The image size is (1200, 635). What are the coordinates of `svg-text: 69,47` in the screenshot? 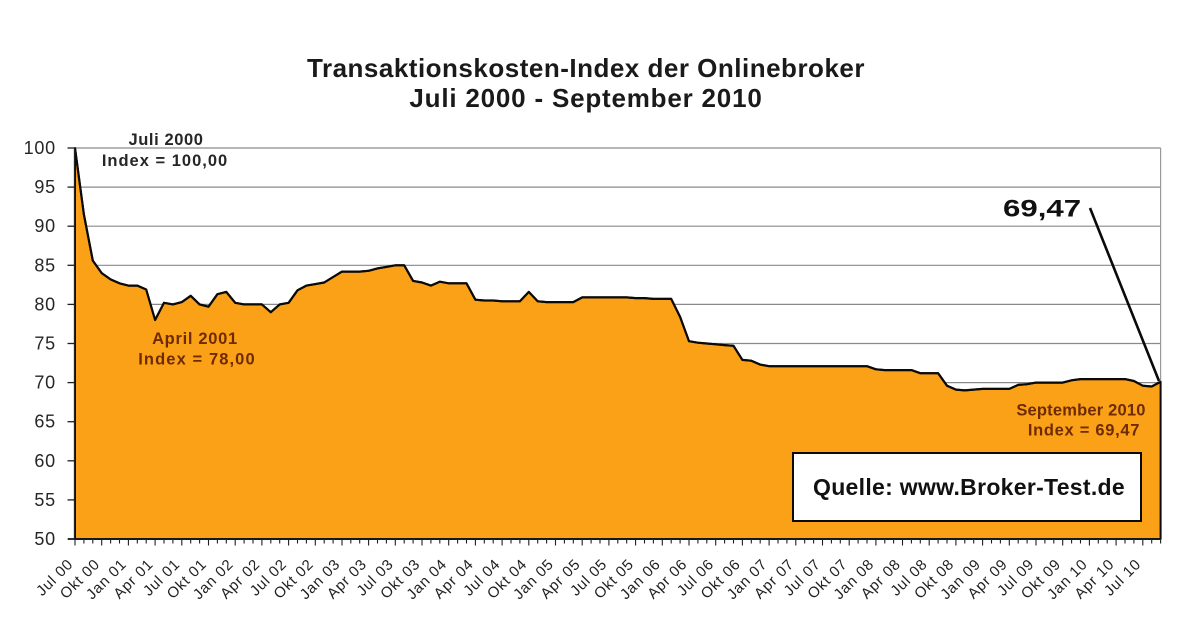 It's located at (1042, 208).